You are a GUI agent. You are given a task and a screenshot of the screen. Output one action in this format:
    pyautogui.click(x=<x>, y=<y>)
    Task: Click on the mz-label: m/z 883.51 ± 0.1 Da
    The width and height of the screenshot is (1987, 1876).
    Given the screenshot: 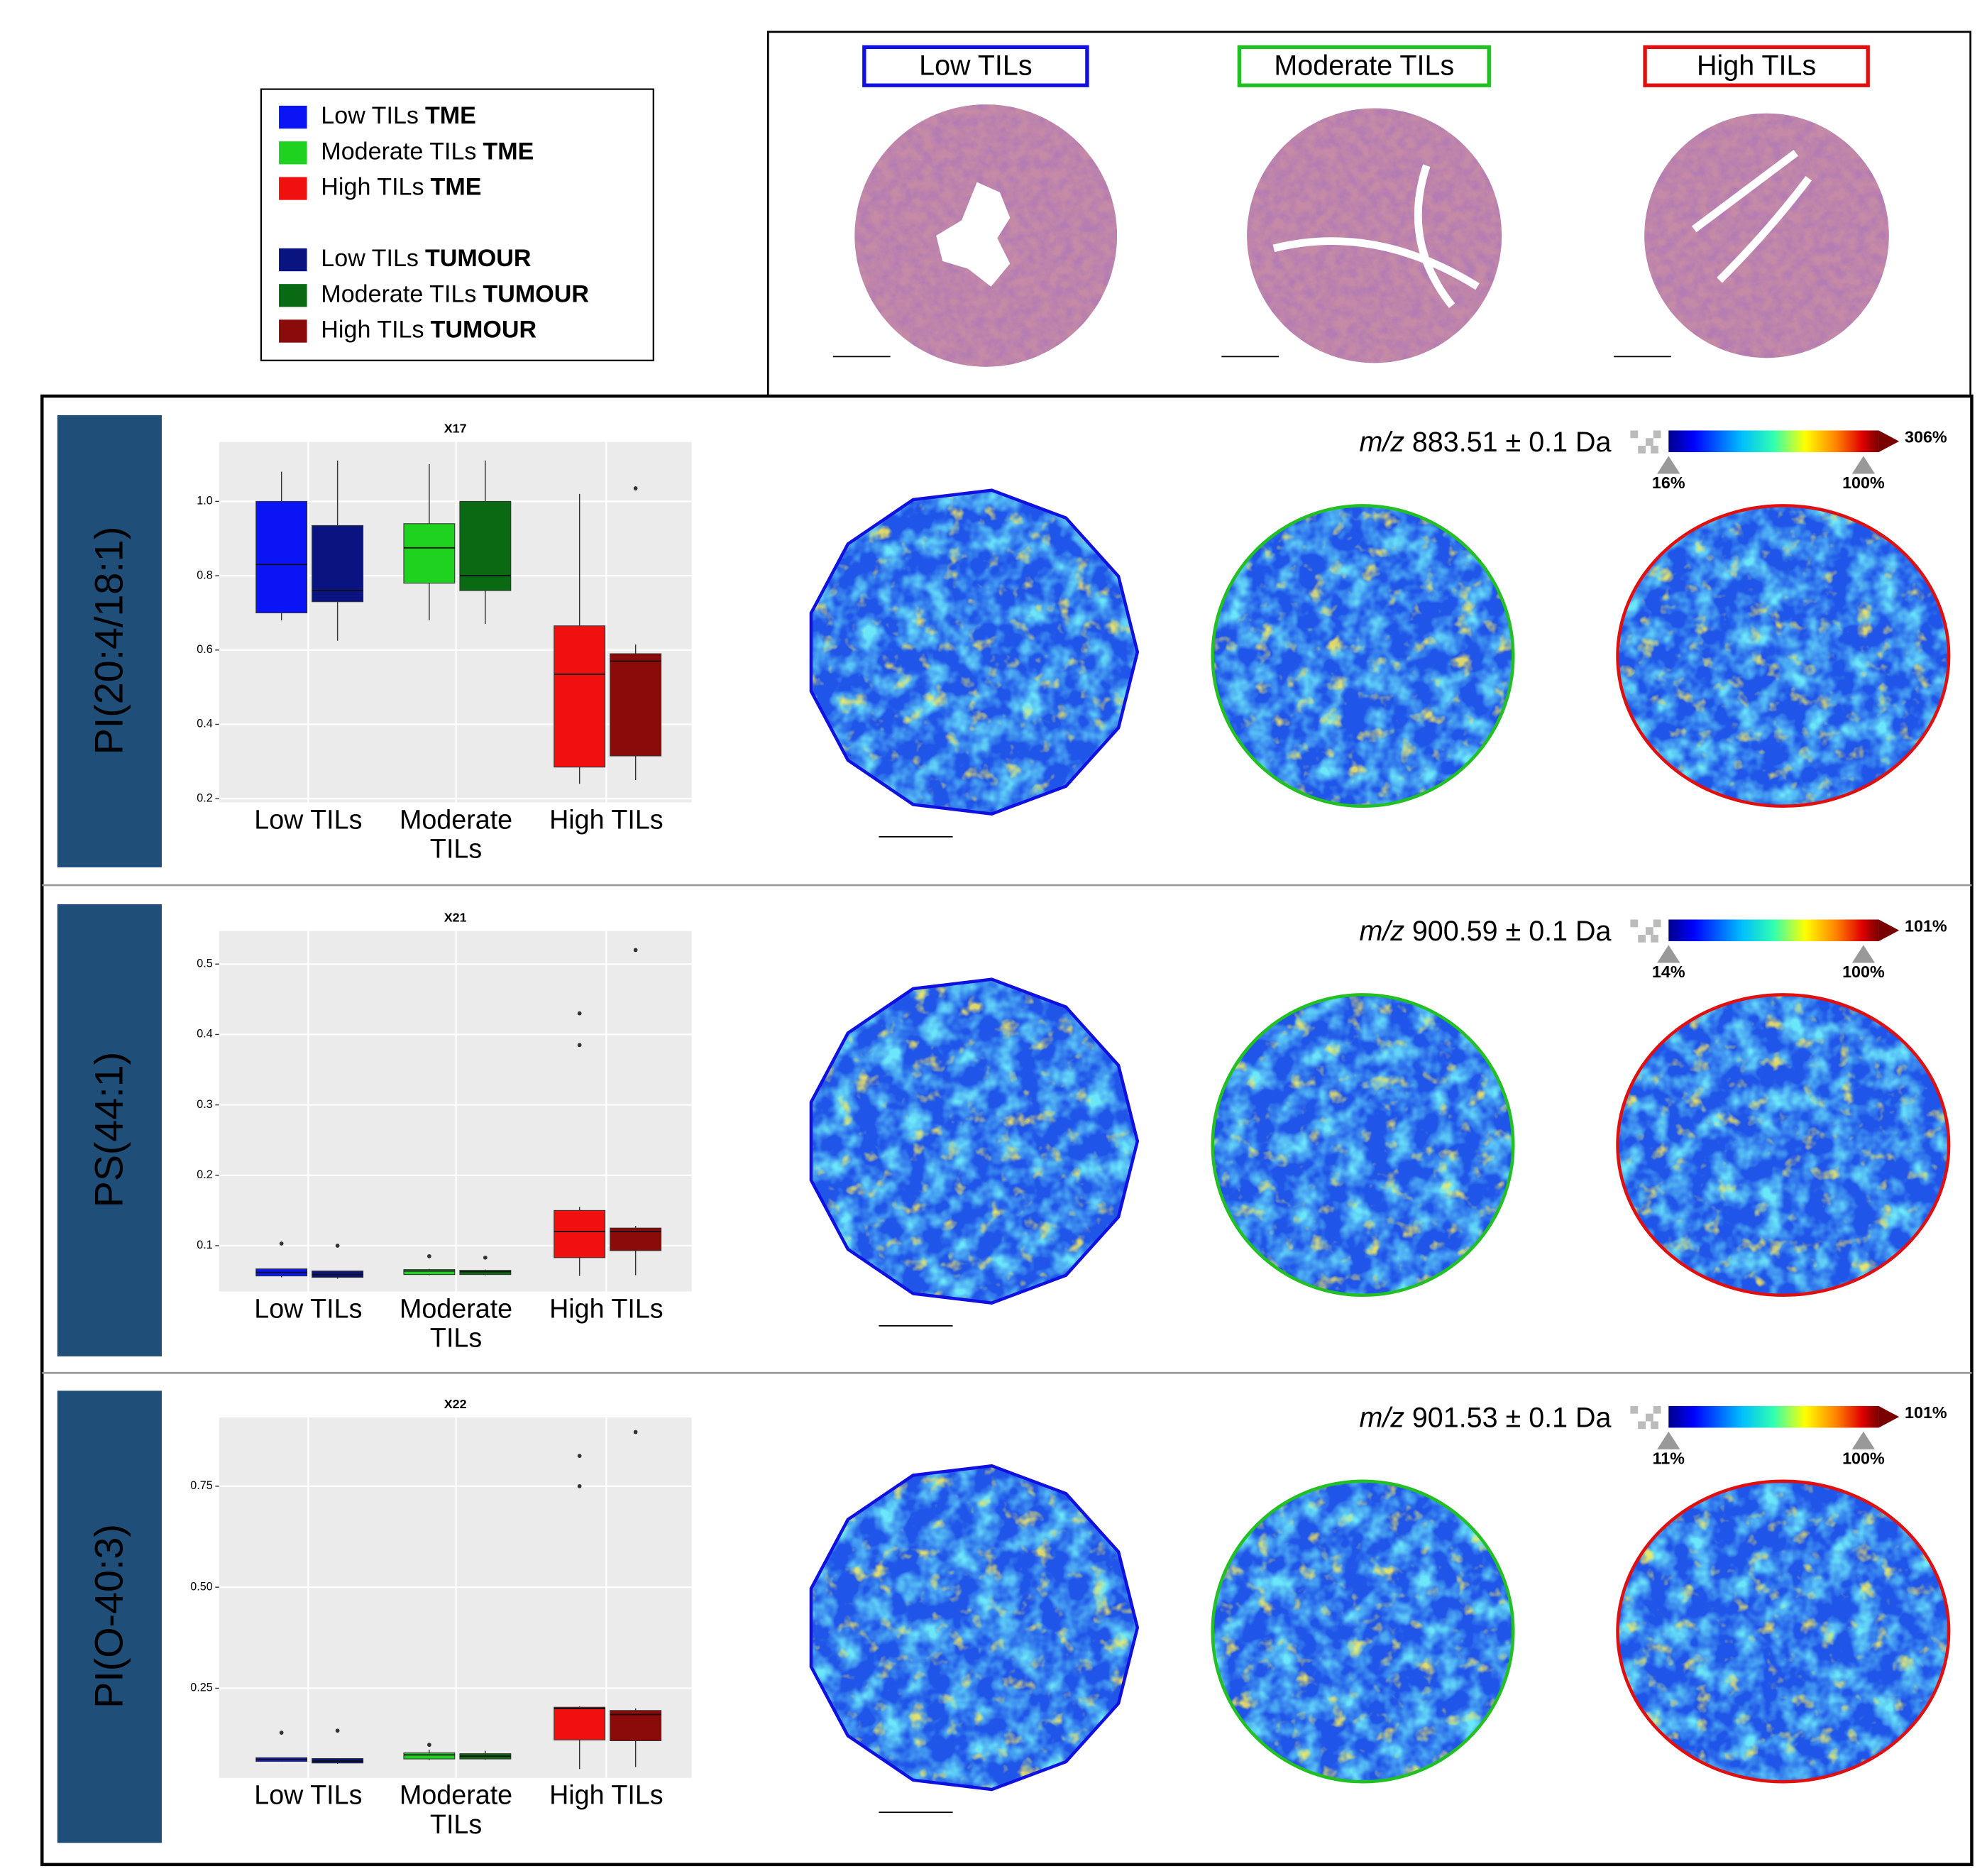 What is the action you would take?
    pyautogui.click(x=1486, y=443)
    